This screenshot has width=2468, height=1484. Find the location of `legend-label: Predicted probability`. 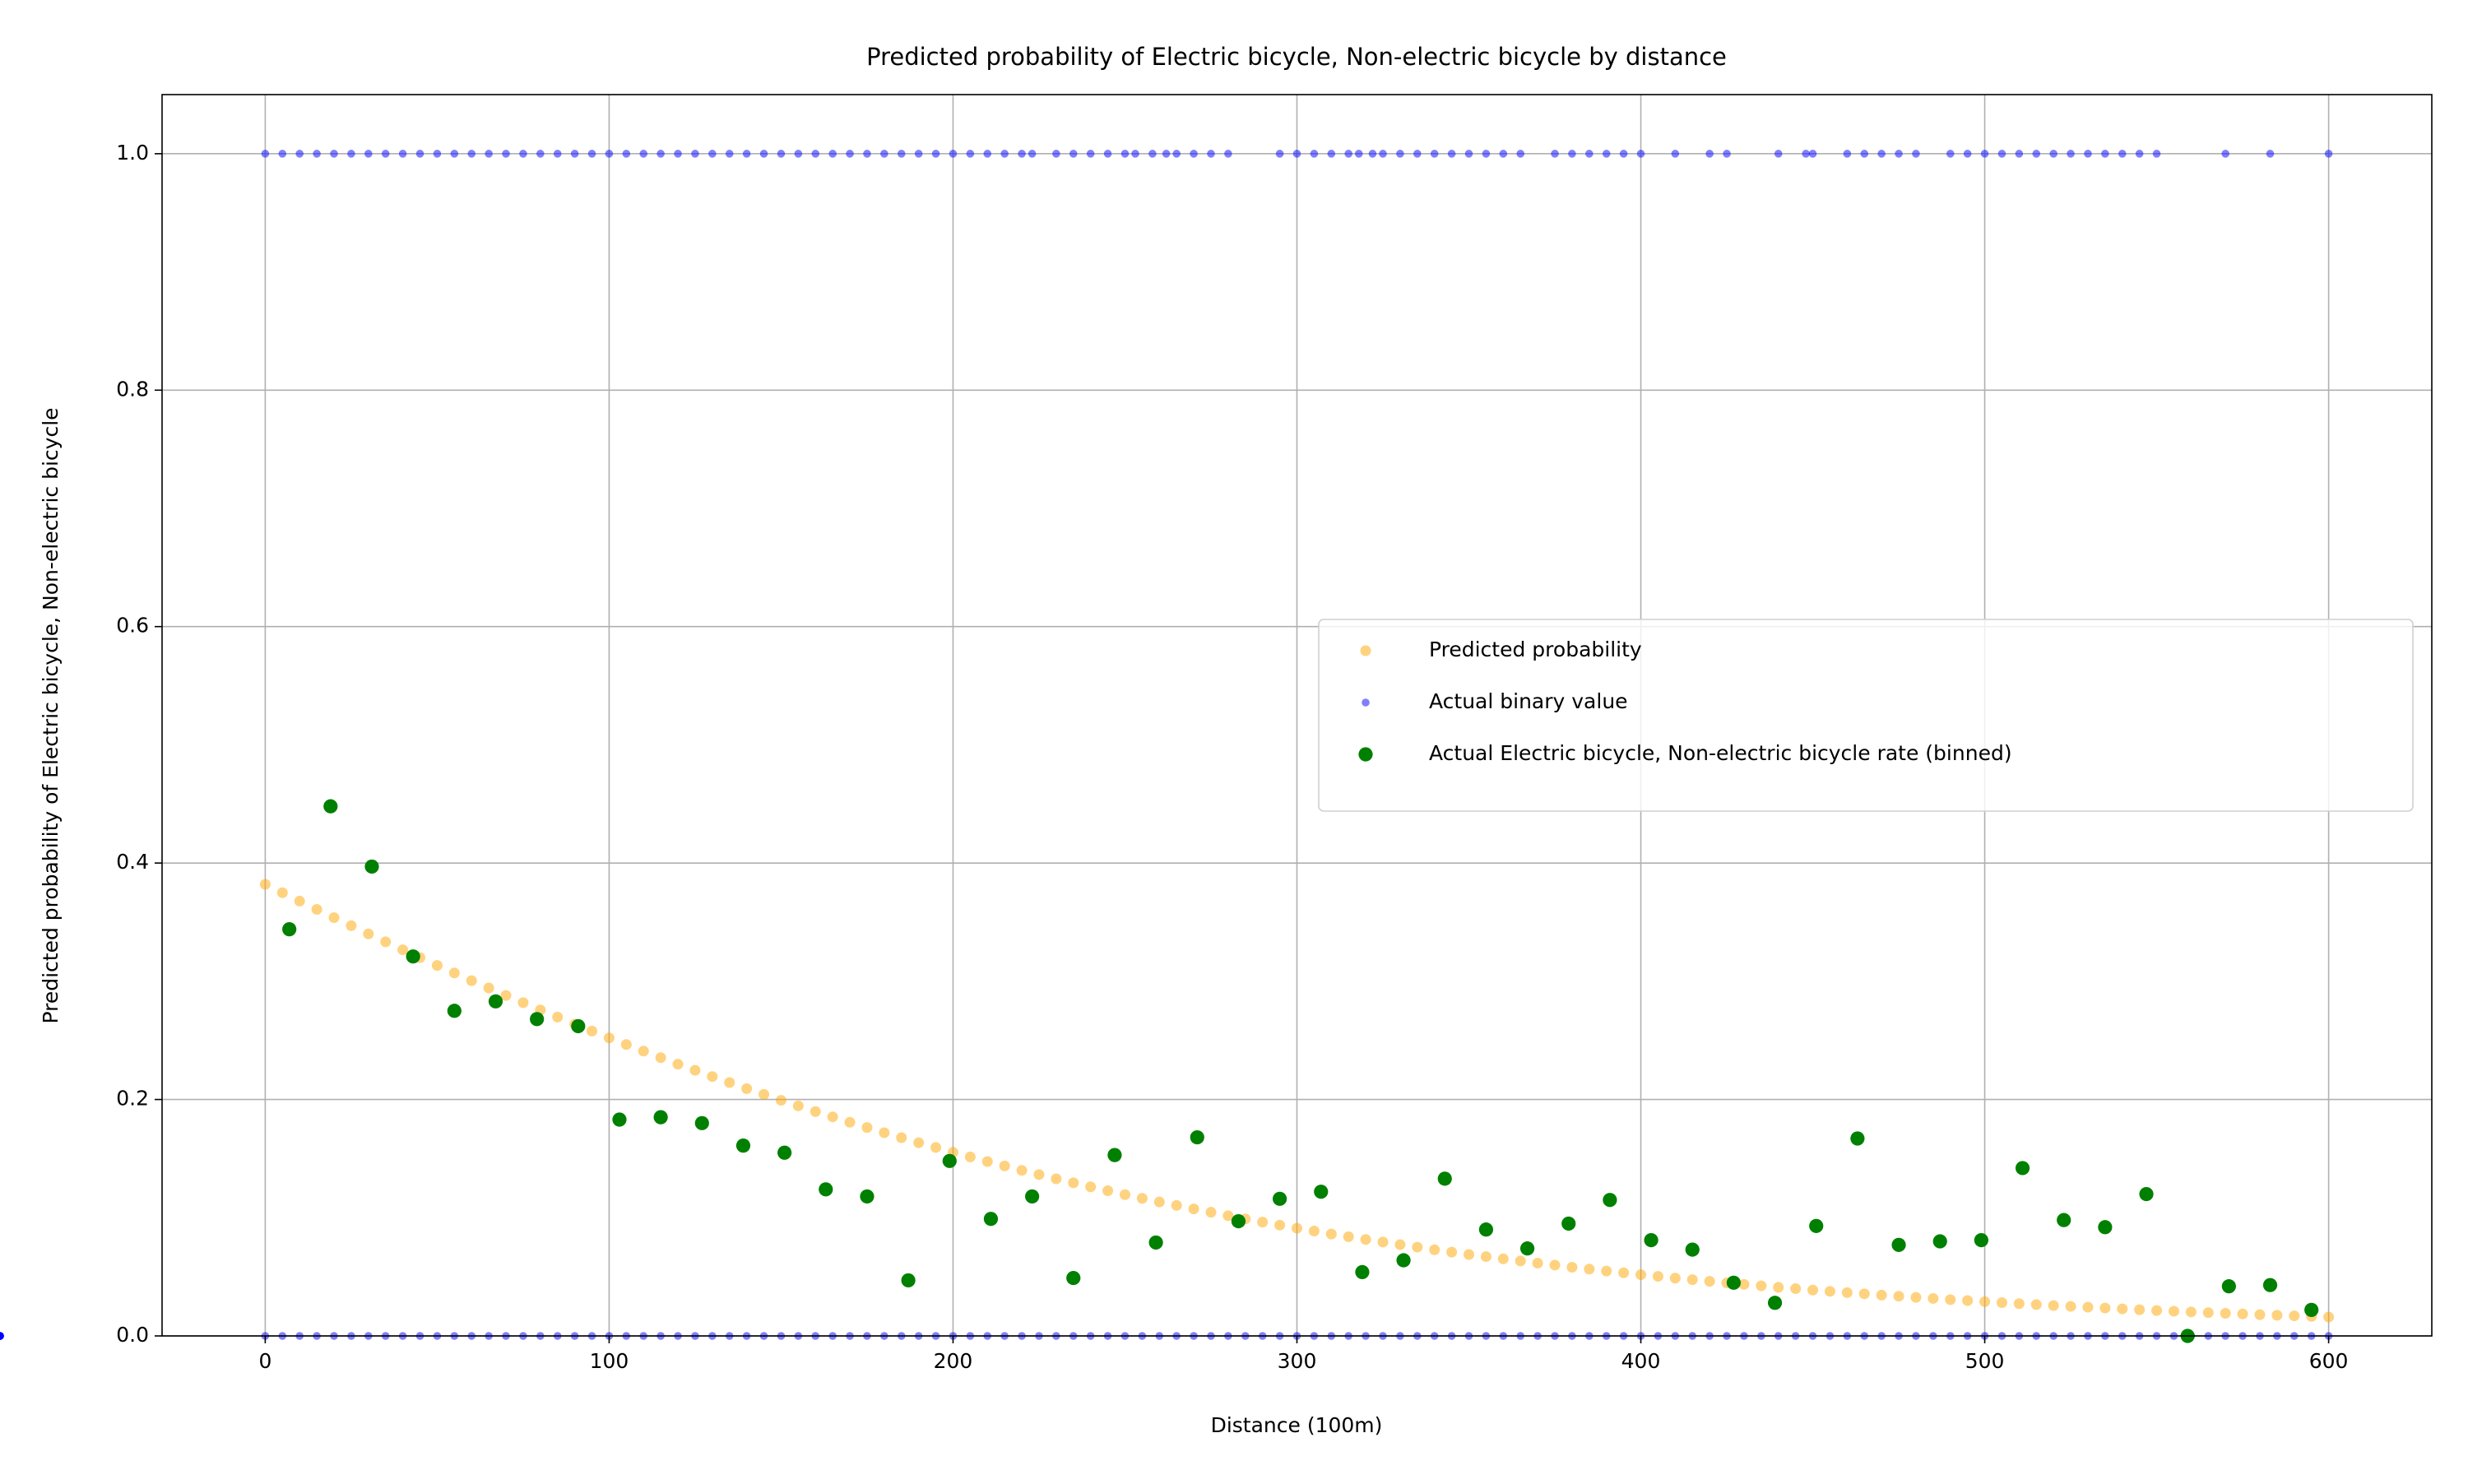

legend-label: Predicted probability is located at coordinates (1535, 649).